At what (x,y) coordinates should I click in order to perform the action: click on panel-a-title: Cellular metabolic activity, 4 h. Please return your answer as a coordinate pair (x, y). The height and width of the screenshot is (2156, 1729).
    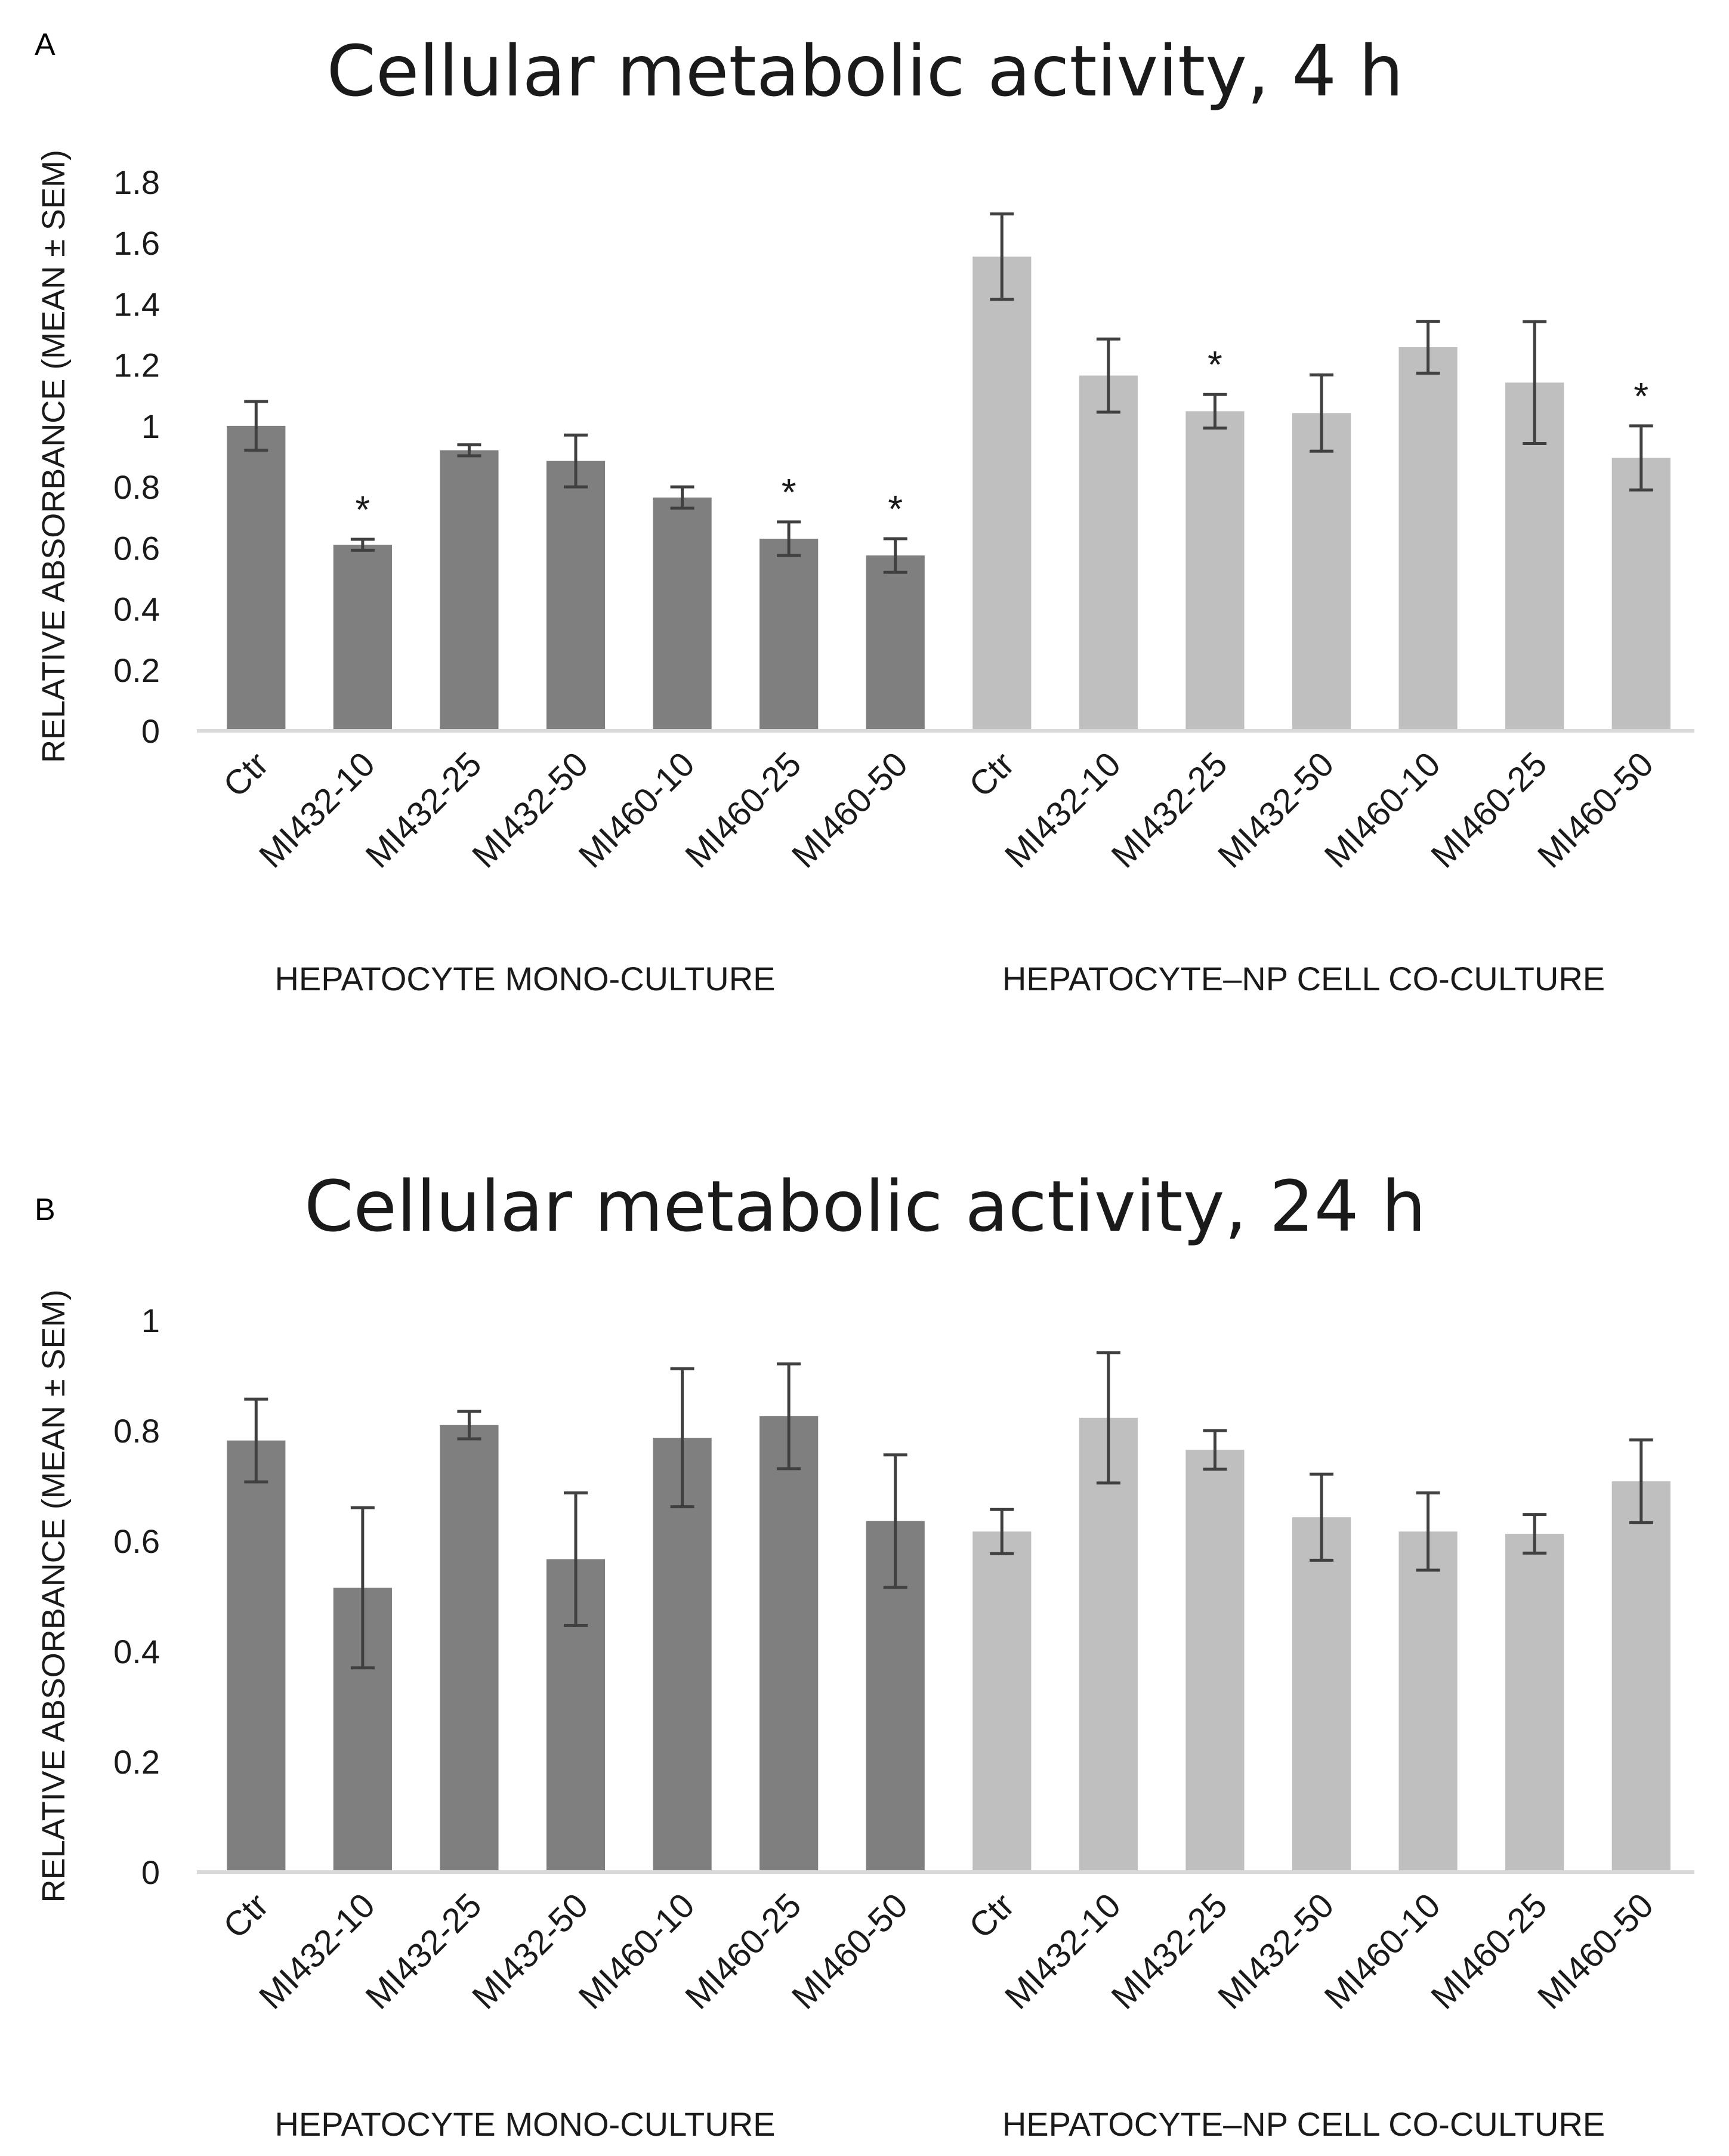
    Looking at the image, I should click on (865, 71).